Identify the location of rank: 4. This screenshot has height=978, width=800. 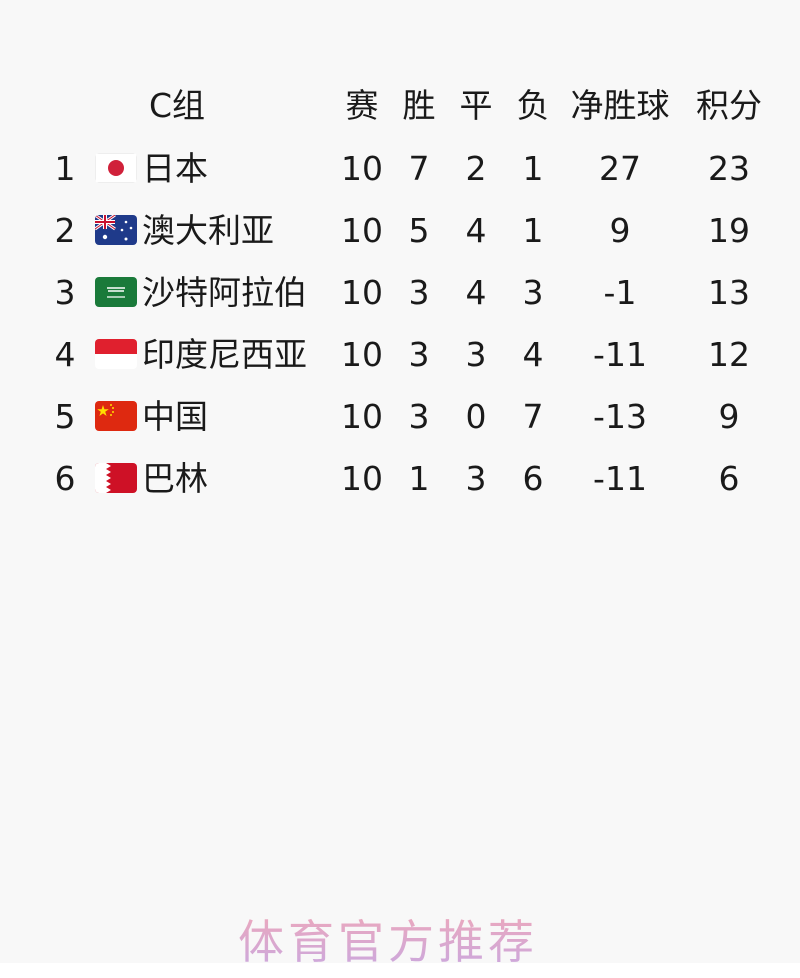
(65, 354).